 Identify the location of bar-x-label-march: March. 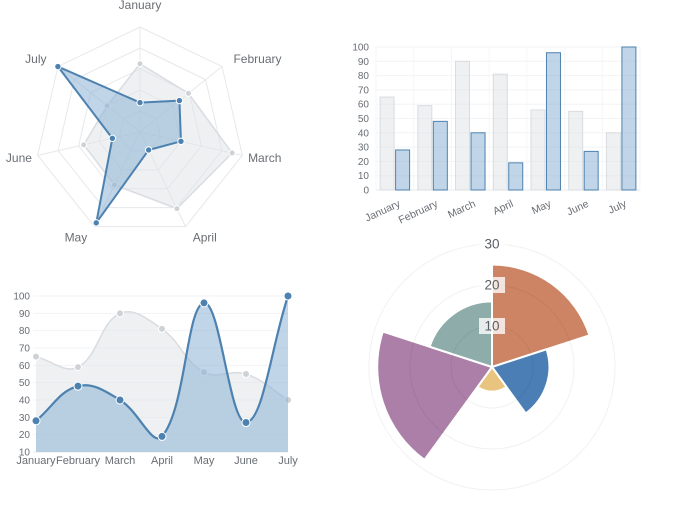
(462, 209).